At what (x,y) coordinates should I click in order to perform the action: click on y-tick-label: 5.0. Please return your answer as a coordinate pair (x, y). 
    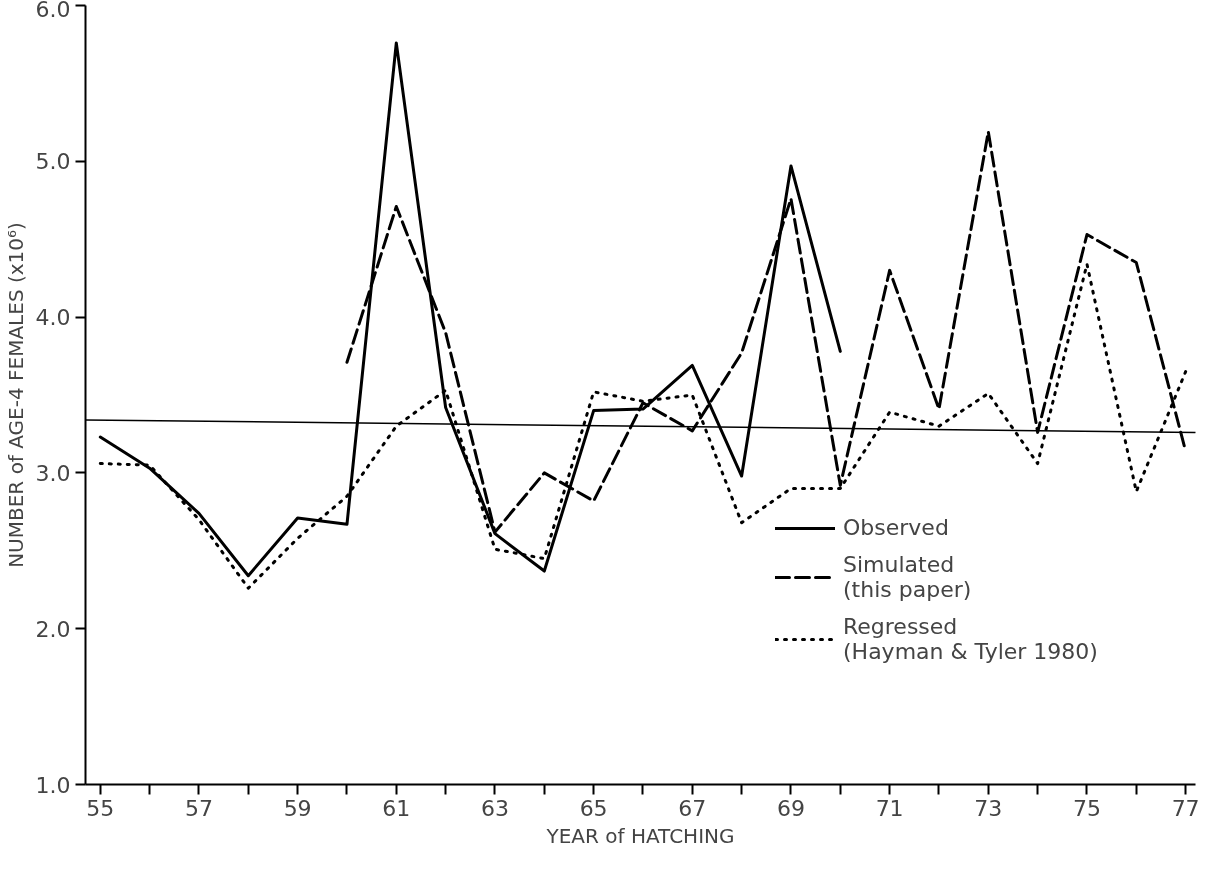
    Looking at the image, I should click on (53, 162).